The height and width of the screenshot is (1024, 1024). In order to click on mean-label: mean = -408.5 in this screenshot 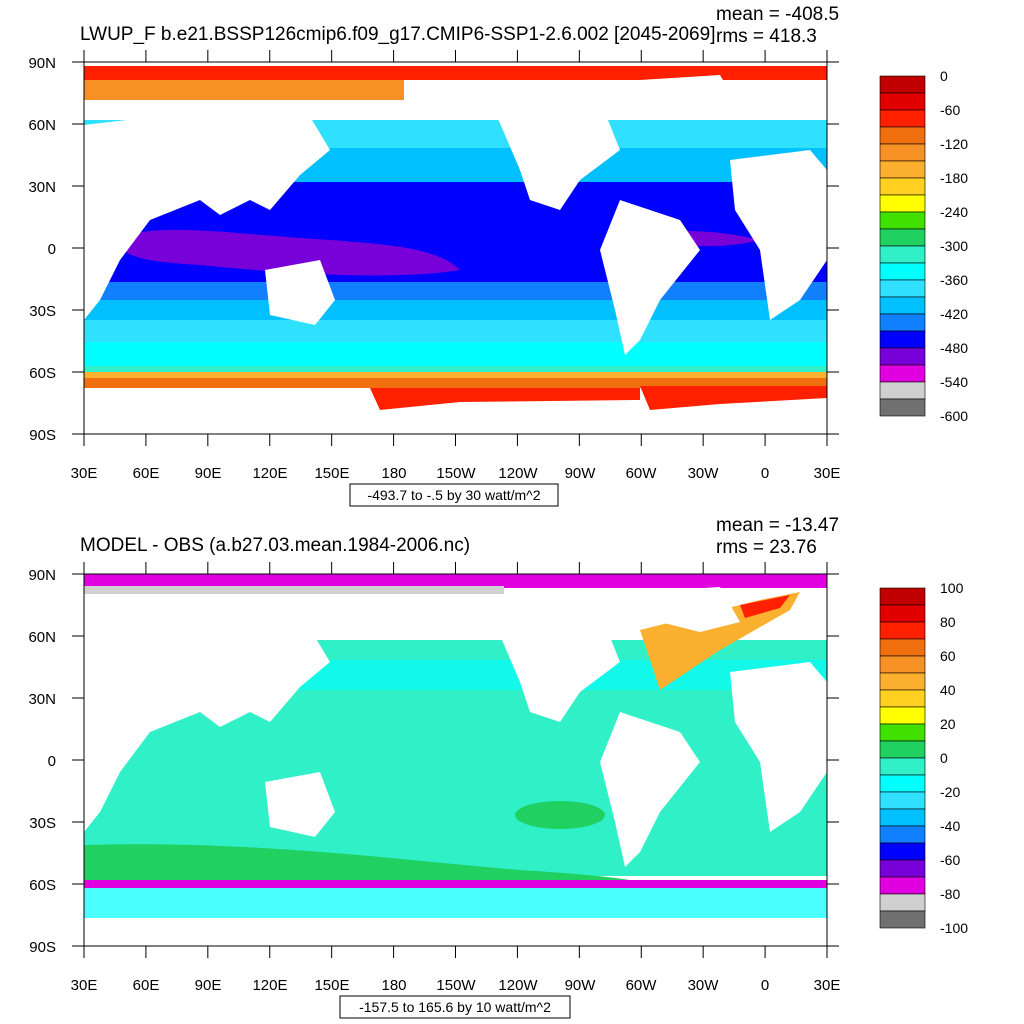, I will do `click(777, 14)`.